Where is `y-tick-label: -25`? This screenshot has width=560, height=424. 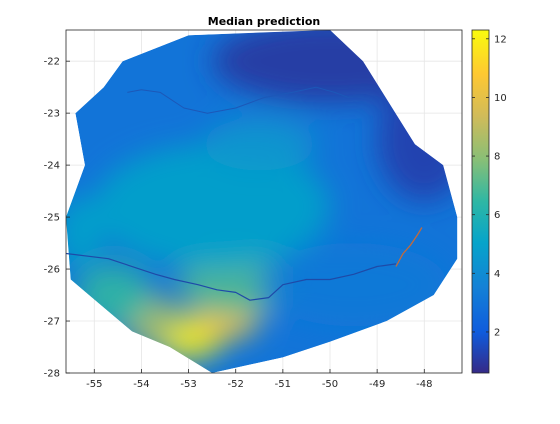 y-tick-label: -25 is located at coordinates (52, 218).